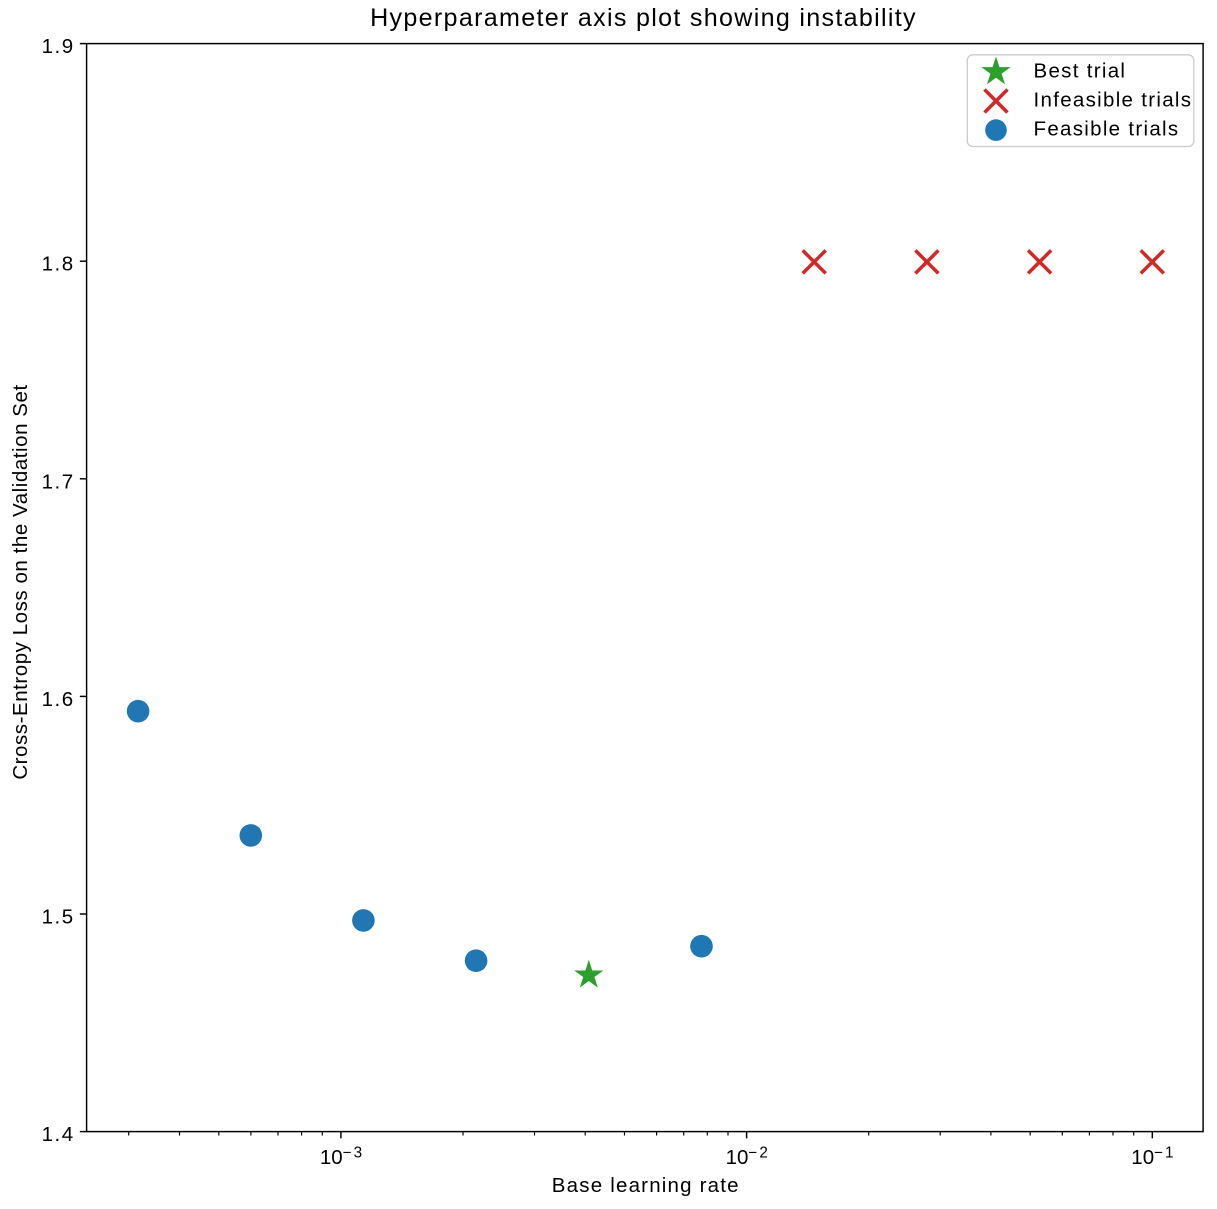  What do you see at coordinates (58, 264) in the screenshot?
I see `svg-text: 1.8` at bounding box center [58, 264].